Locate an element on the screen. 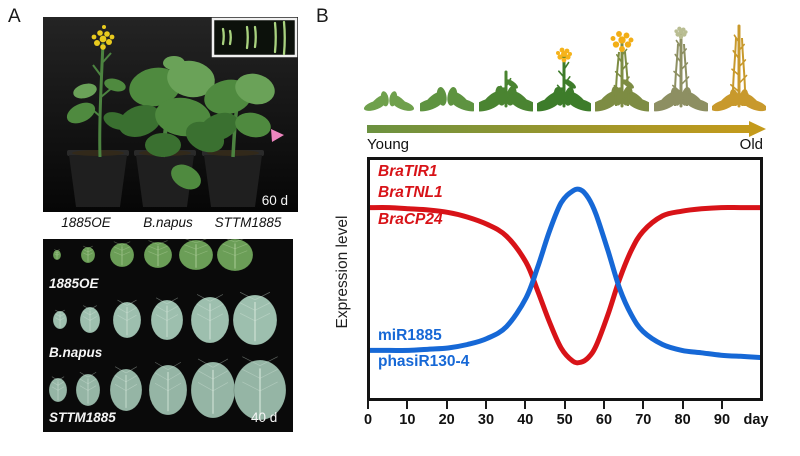  photo-plants-60d: 60 d is located at coordinates (170, 114).